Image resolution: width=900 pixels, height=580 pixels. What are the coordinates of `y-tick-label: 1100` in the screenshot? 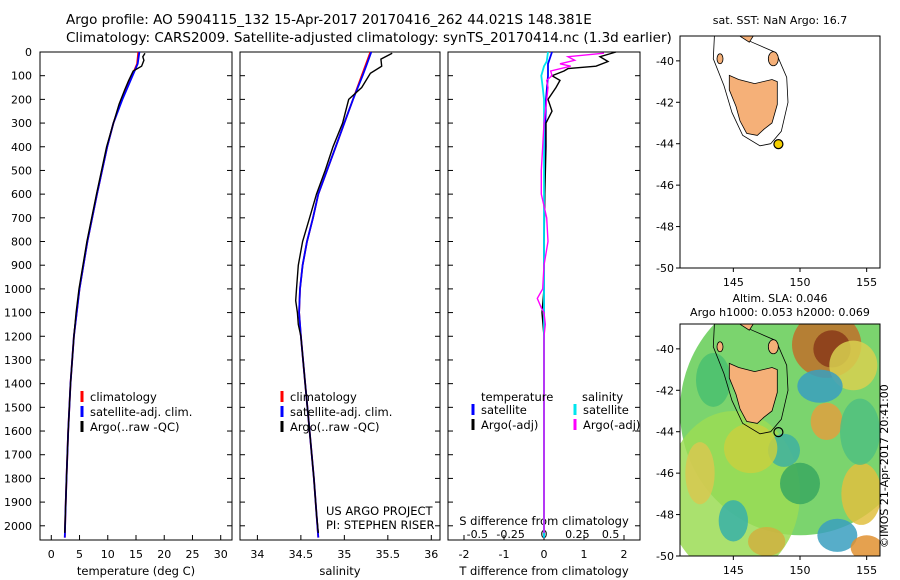 It's located at (18, 313).